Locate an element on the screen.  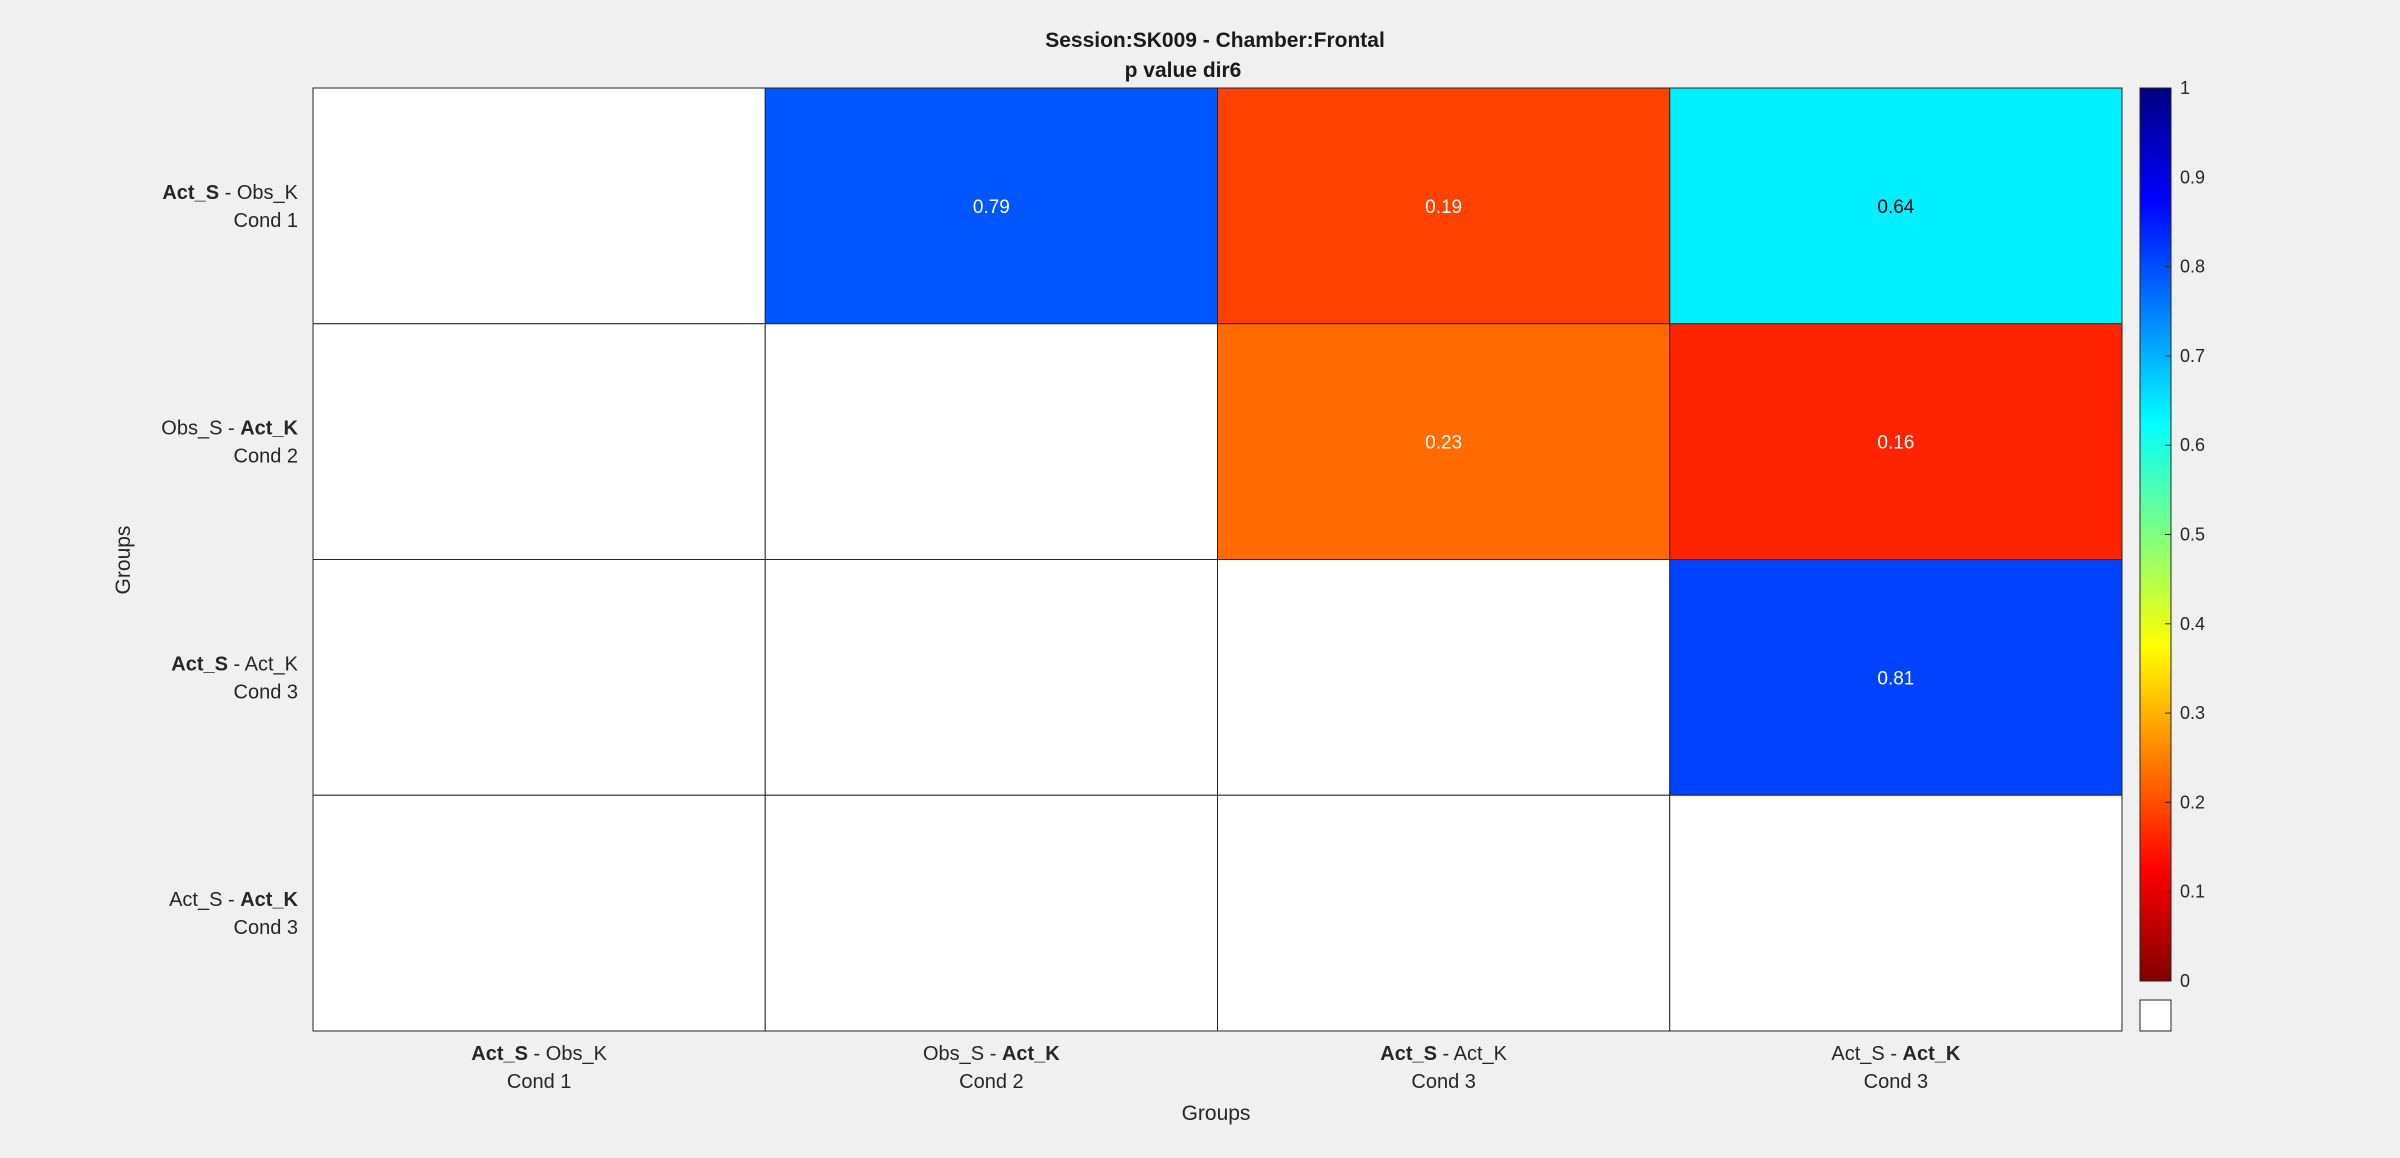
x-tick-1-group-b: Act_K is located at coordinates (1031, 1054).